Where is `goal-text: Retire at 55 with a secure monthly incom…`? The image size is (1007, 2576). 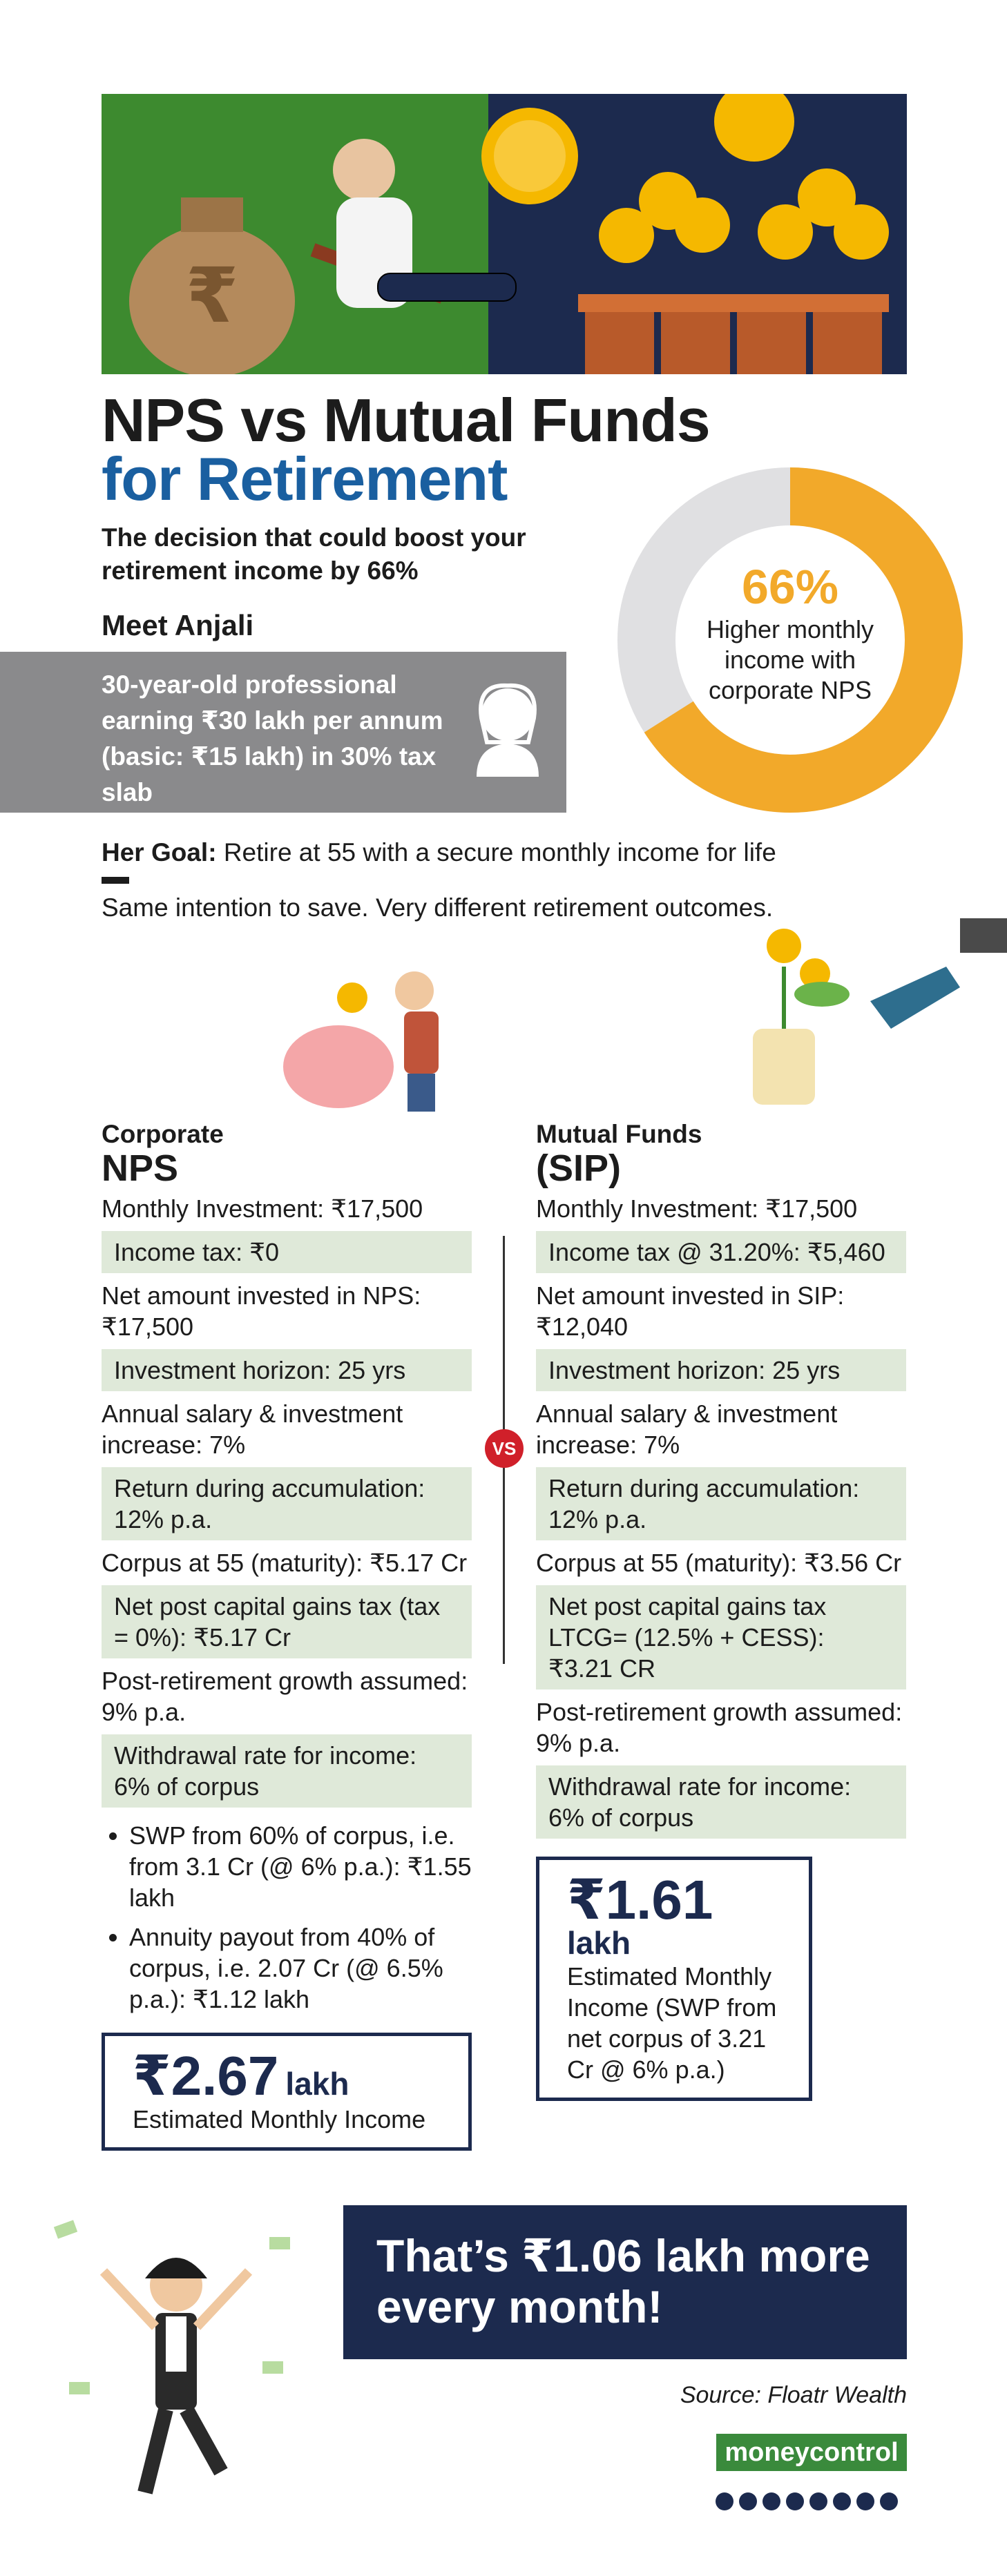 goal-text: Retire at 55 with a secure monthly incom… is located at coordinates (499, 852).